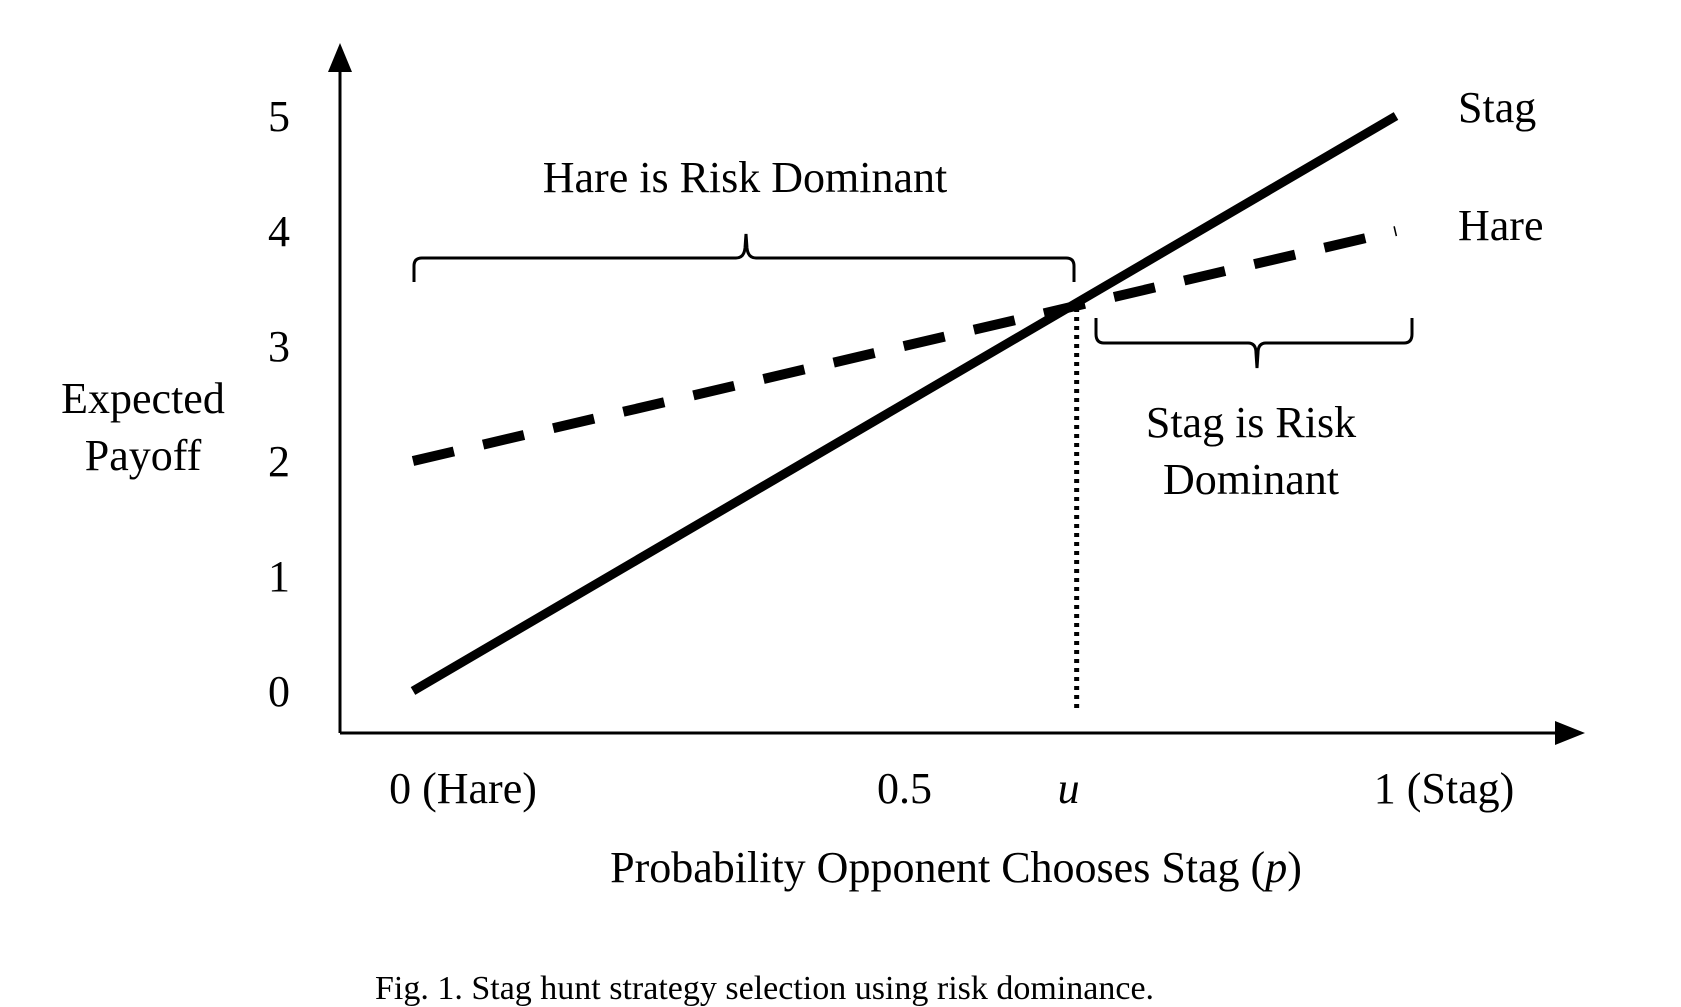  What do you see at coordinates (745, 177) in the screenshot?
I see `left-region-label: Hare is Risk Dominant` at bounding box center [745, 177].